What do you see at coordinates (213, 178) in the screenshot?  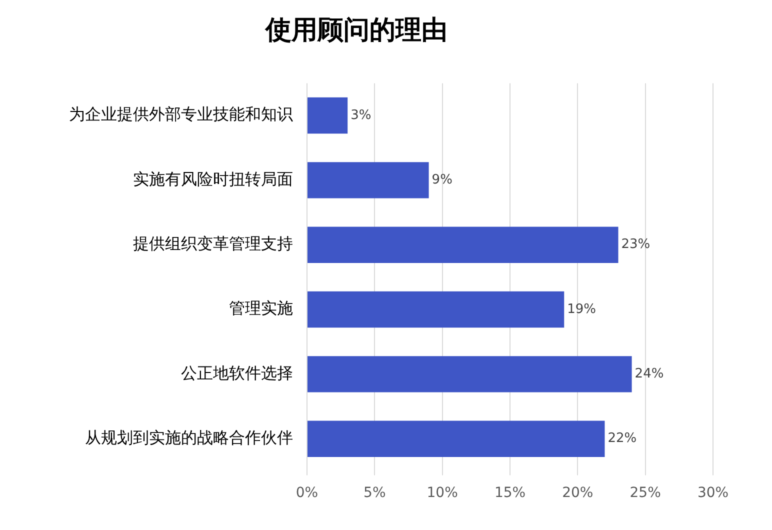 I see `y-tick-label: 实施有风险时扭转局面` at bounding box center [213, 178].